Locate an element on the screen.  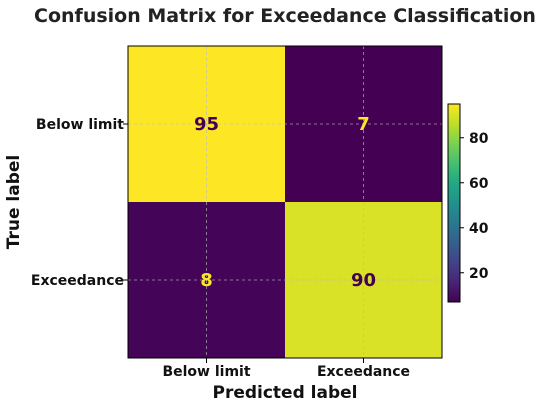
colorbar-tick-label: 20 is located at coordinates (479, 274).